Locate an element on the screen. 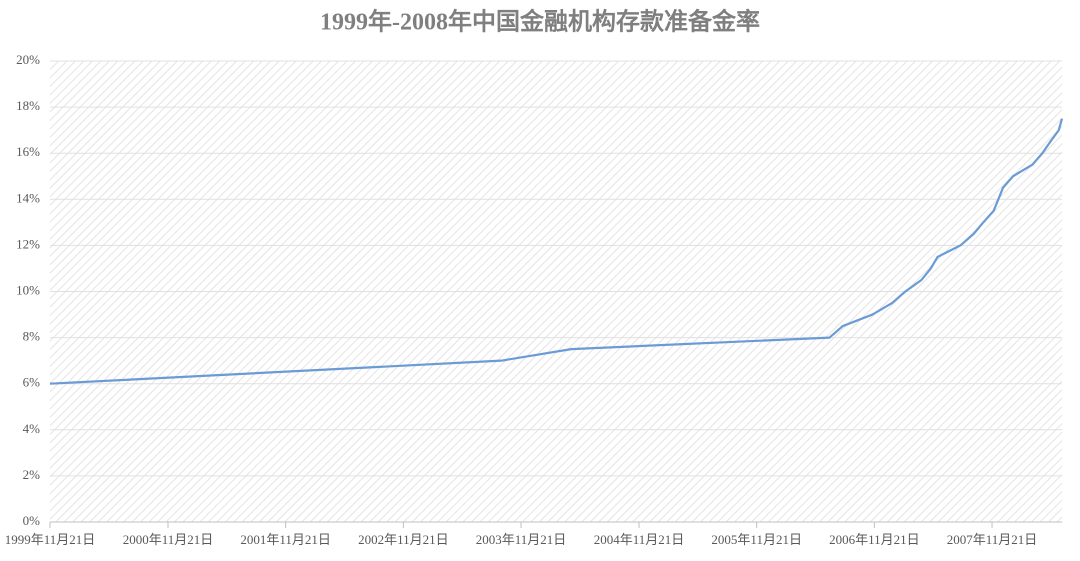  y-tick-label: 16% is located at coordinates (28, 151).